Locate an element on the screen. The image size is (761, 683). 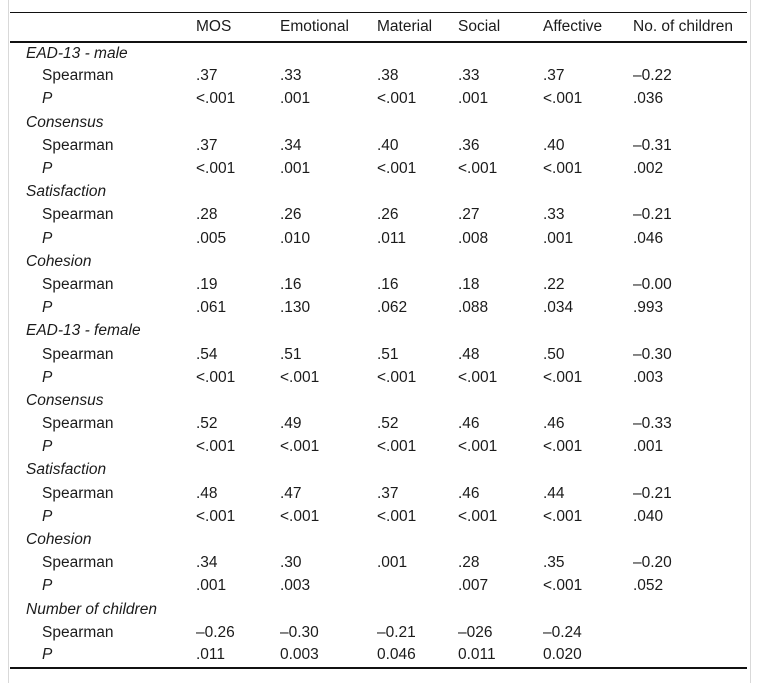
p-value: .008 is located at coordinates (473, 238).